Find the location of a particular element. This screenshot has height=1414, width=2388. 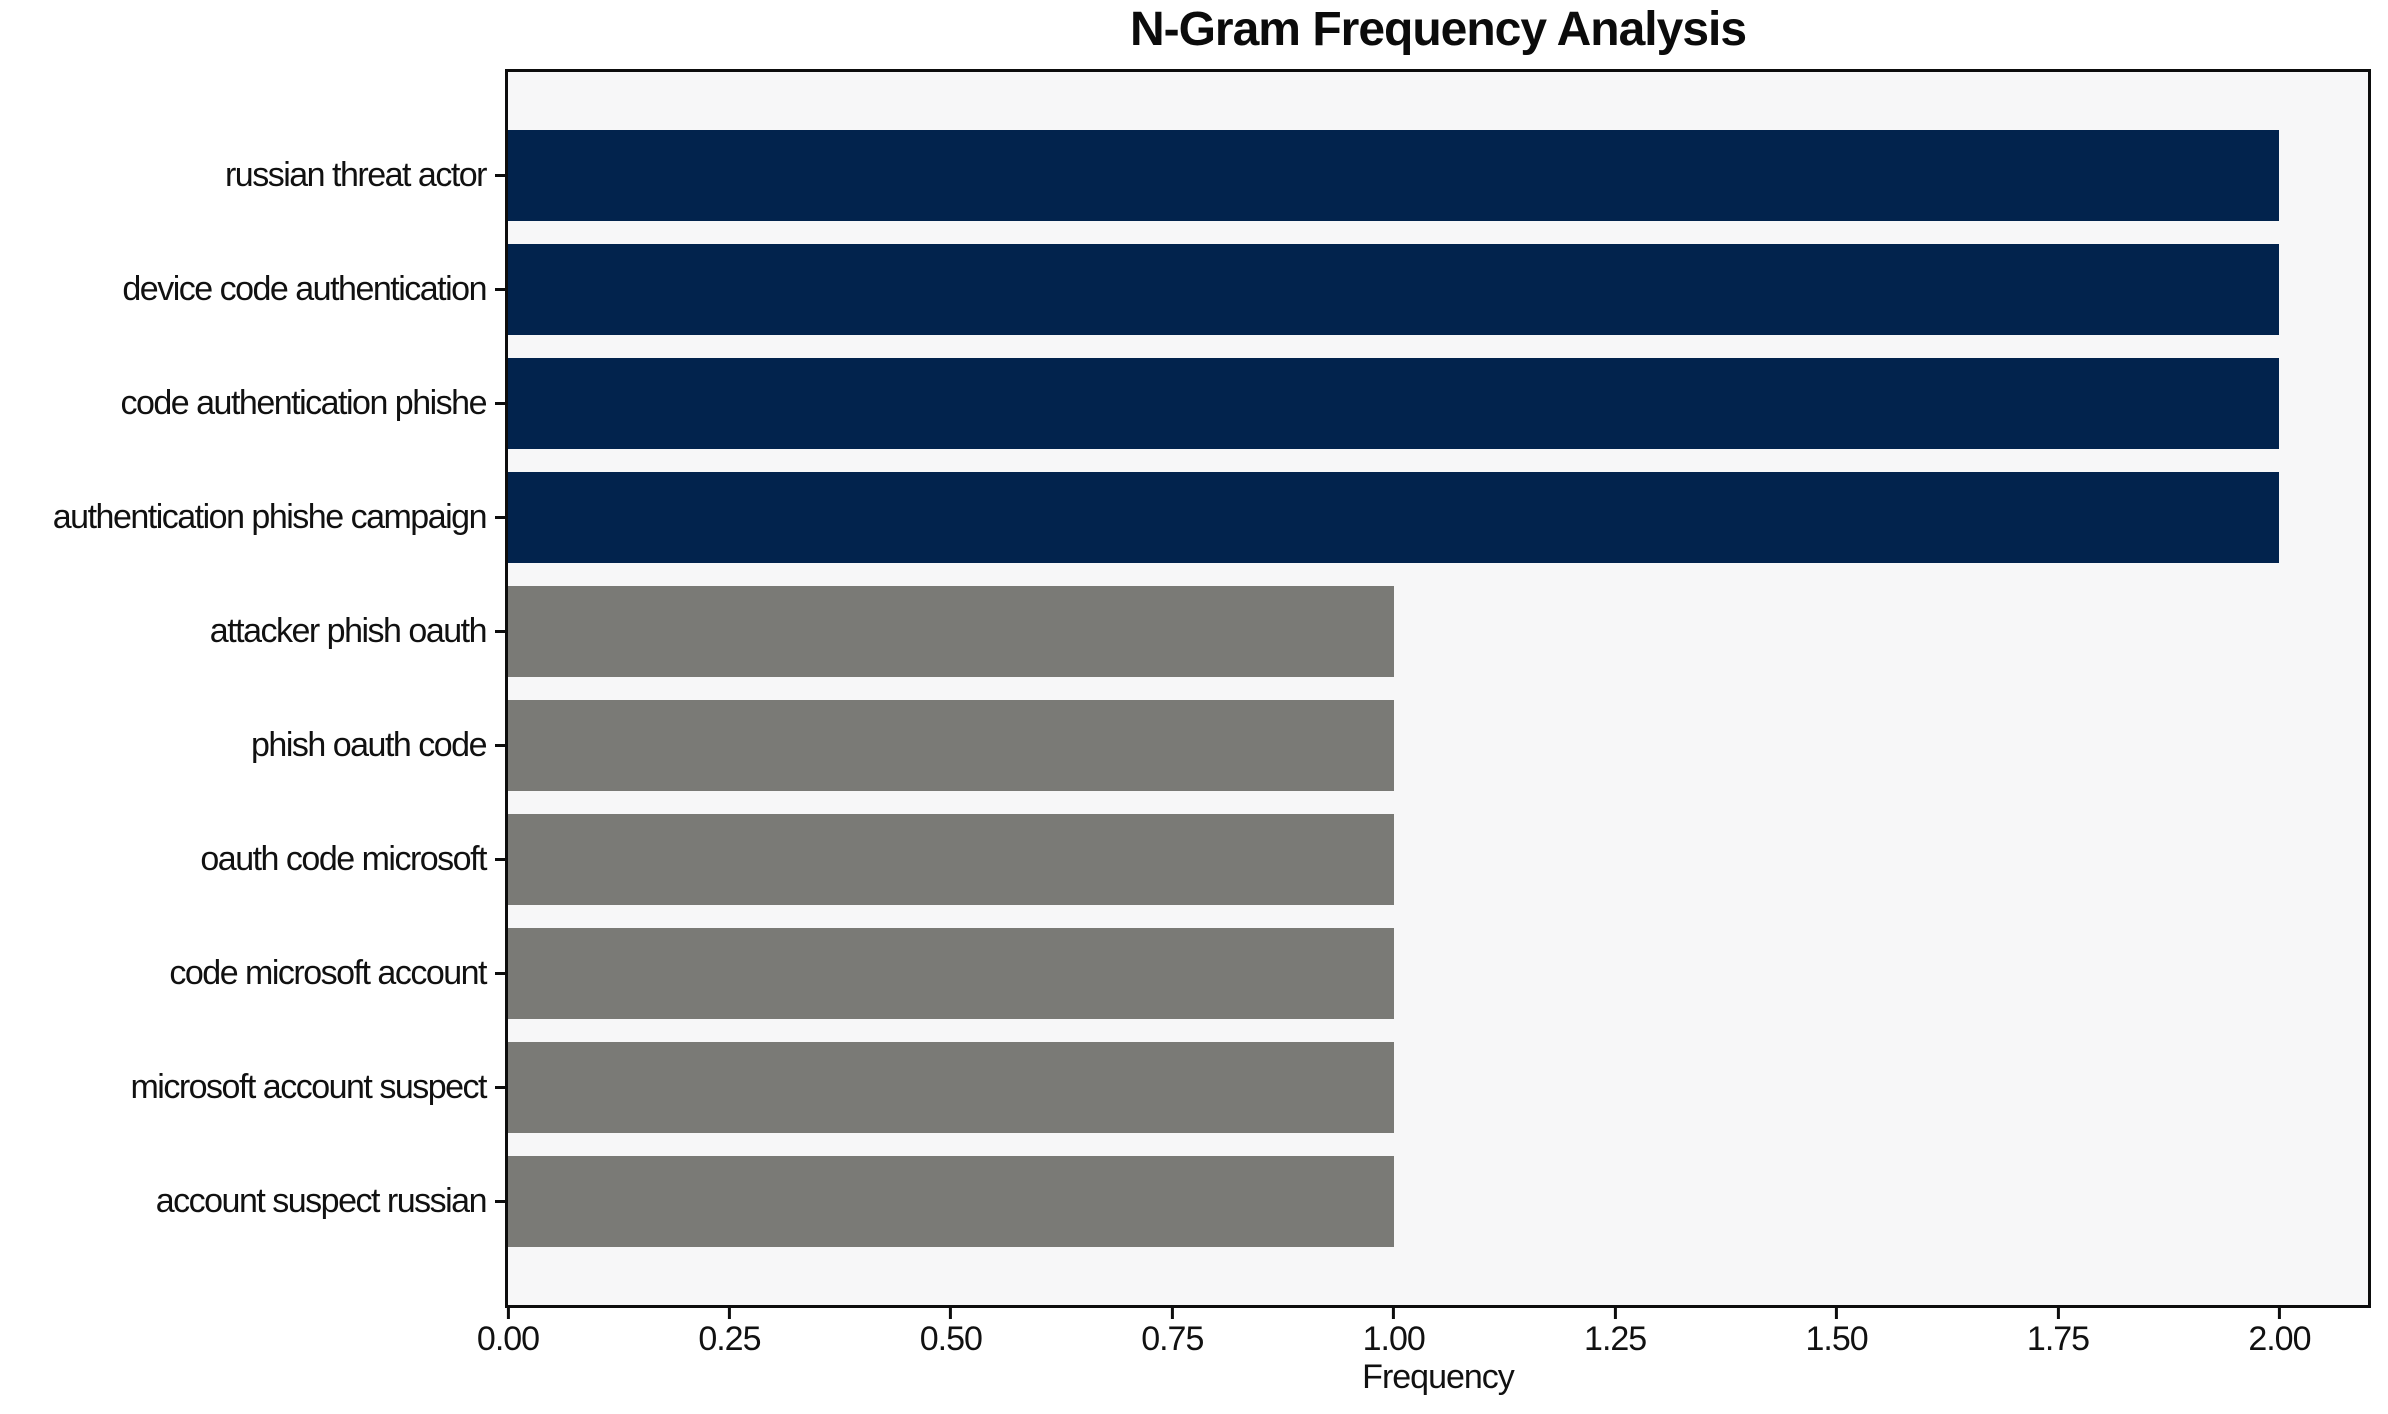

y-tick-row: phish oauth code is located at coordinates (252, 745).